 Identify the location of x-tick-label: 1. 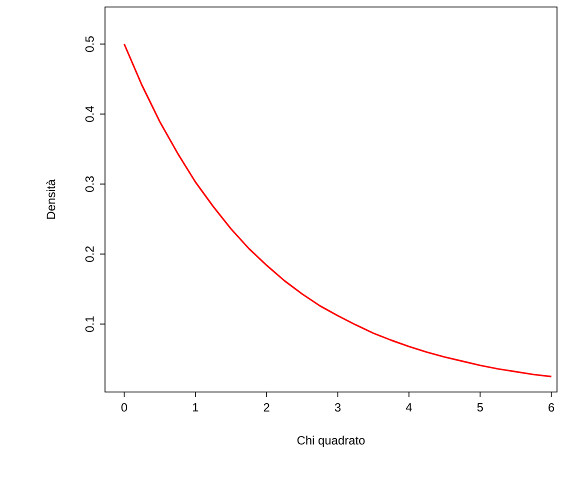
(195, 407).